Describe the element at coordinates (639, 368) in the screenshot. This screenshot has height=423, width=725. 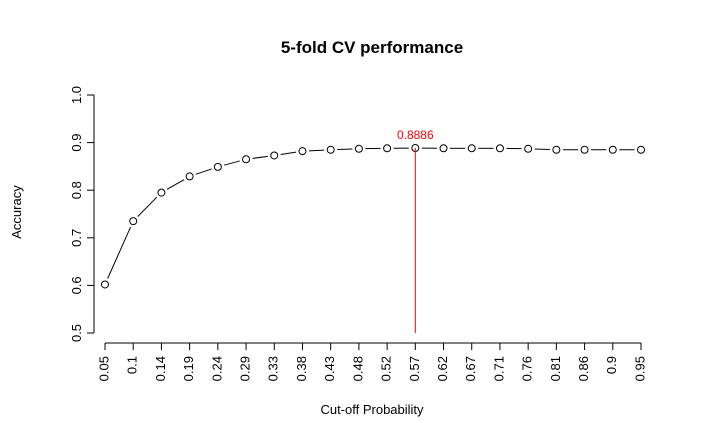
I see `x-tick-label: 0.95` at that location.